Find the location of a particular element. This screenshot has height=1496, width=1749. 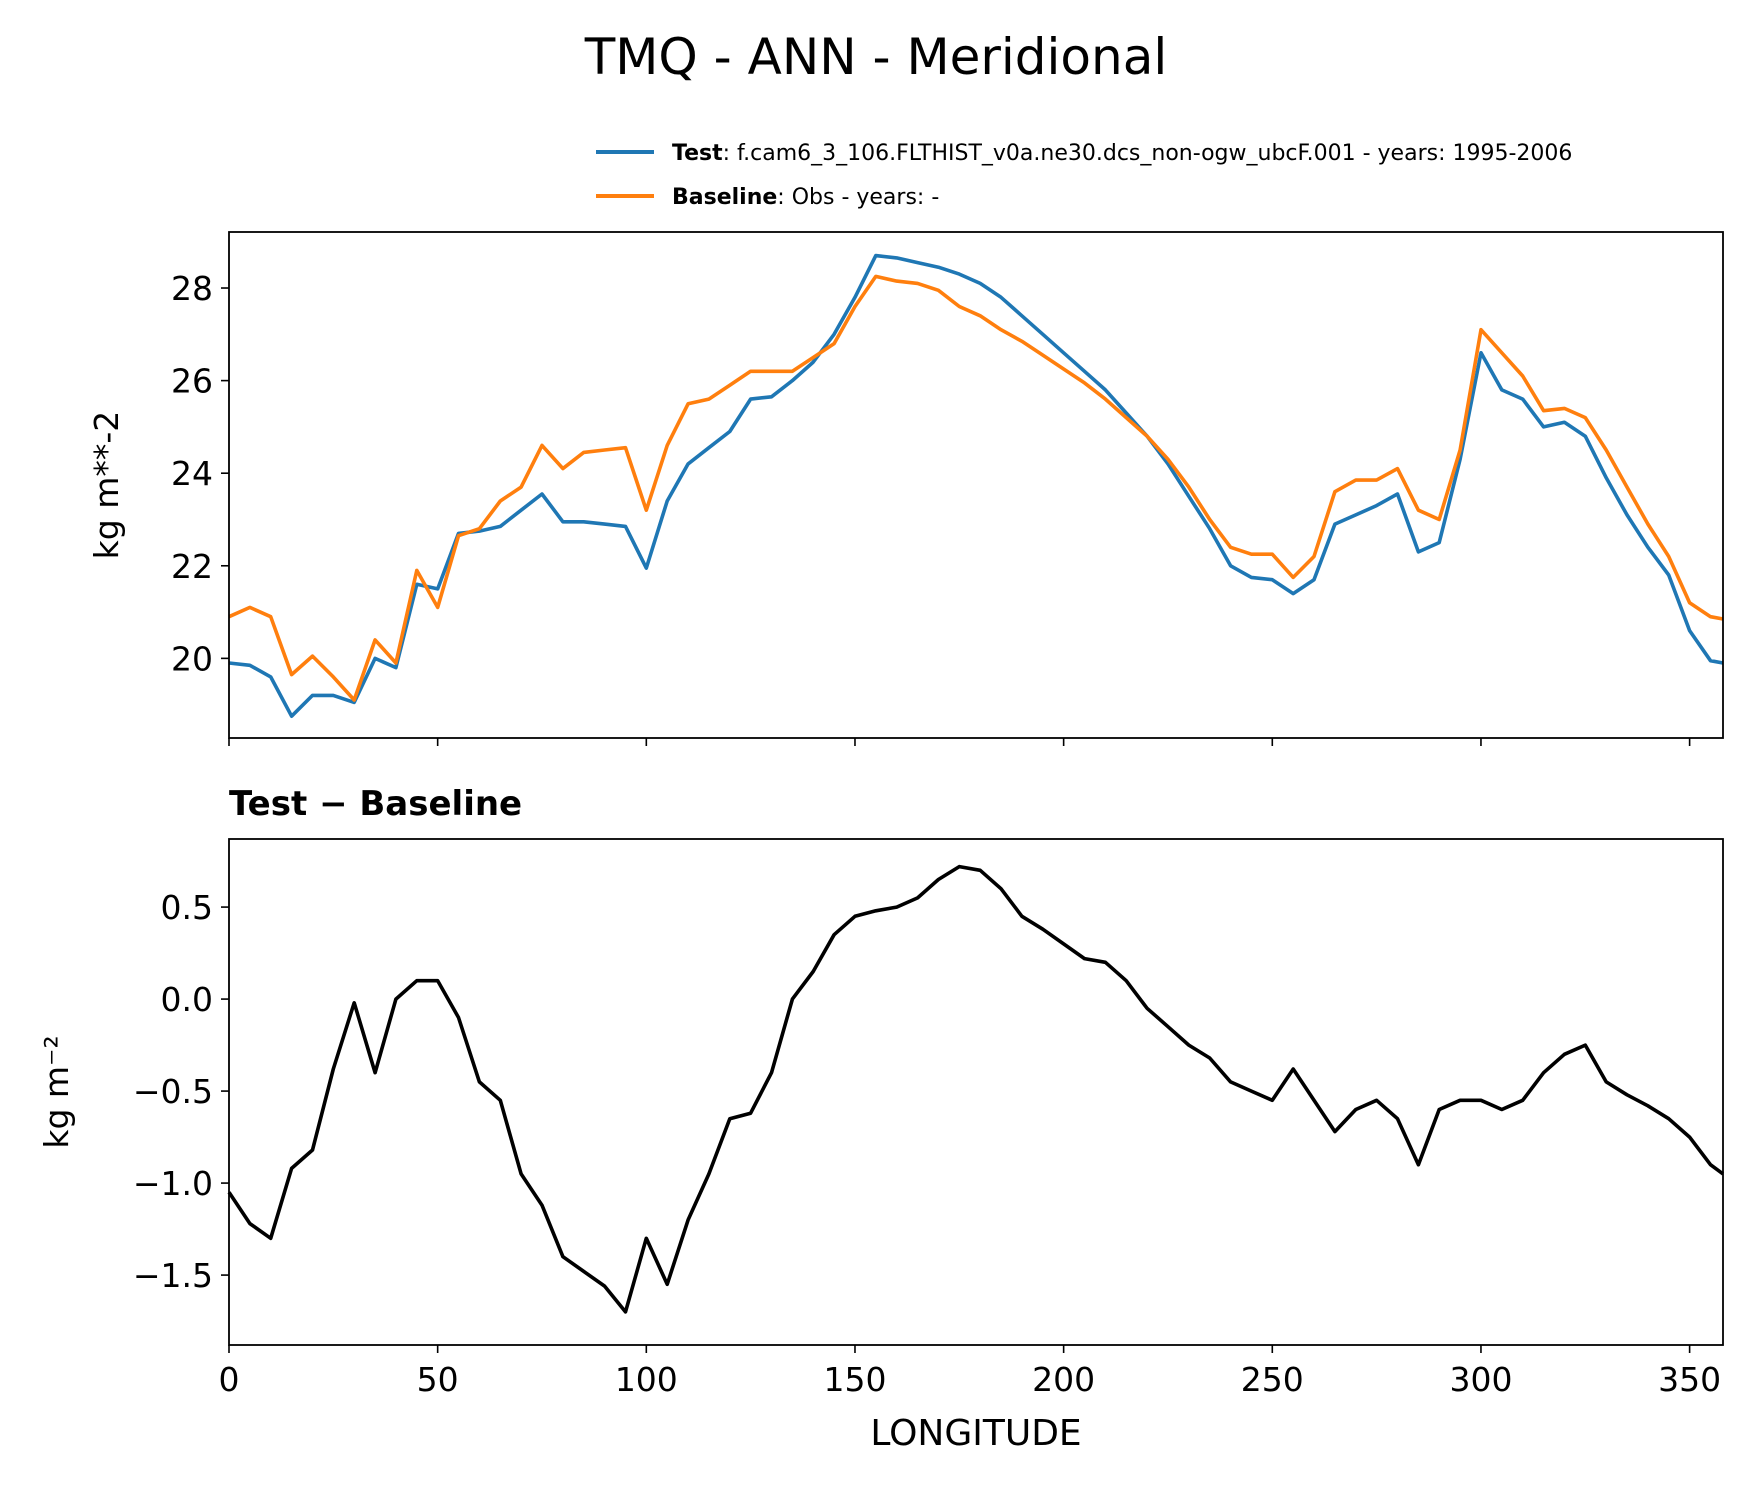

figure-title: TMQ - ANN - Meridional is located at coordinates (876, 57).